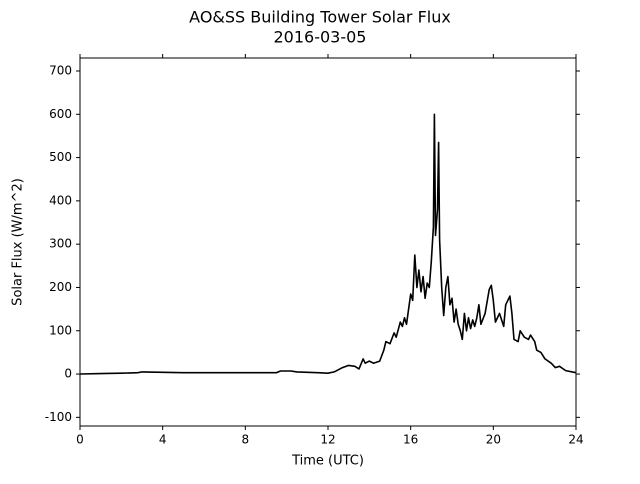 The image size is (640, 484). What do you see at coordinates (80, 440) in the screenshot?
I see `x-tick-label: 0` at bounding box center [80, 440].